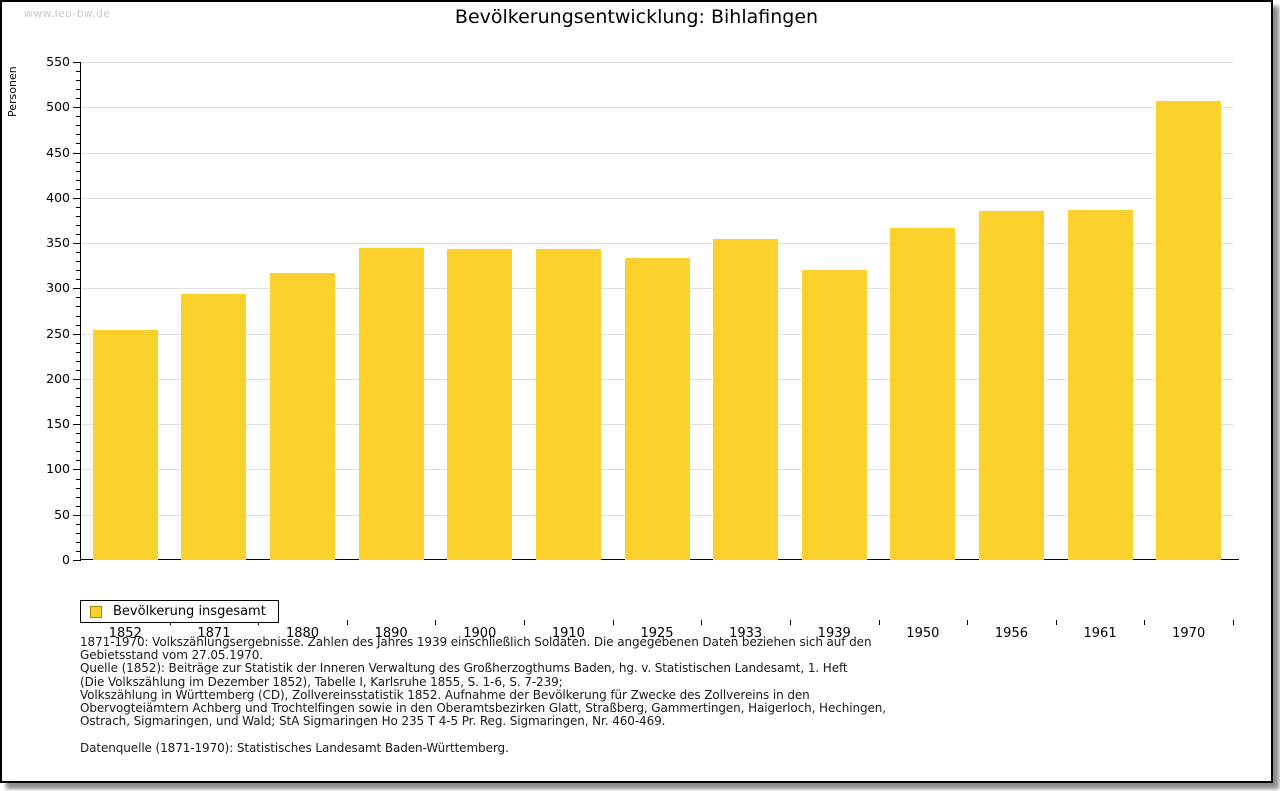  I want to click on y-axis-tick-label: 550, so click(58, 61).